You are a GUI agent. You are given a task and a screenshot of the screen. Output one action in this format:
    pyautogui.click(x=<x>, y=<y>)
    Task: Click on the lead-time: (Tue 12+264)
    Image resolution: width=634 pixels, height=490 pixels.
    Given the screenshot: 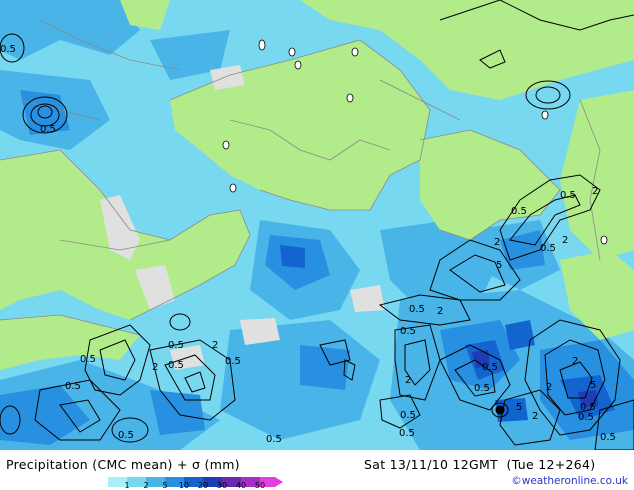 What is the action you would take?
    pyautogui.click(x=551, y=464)
    